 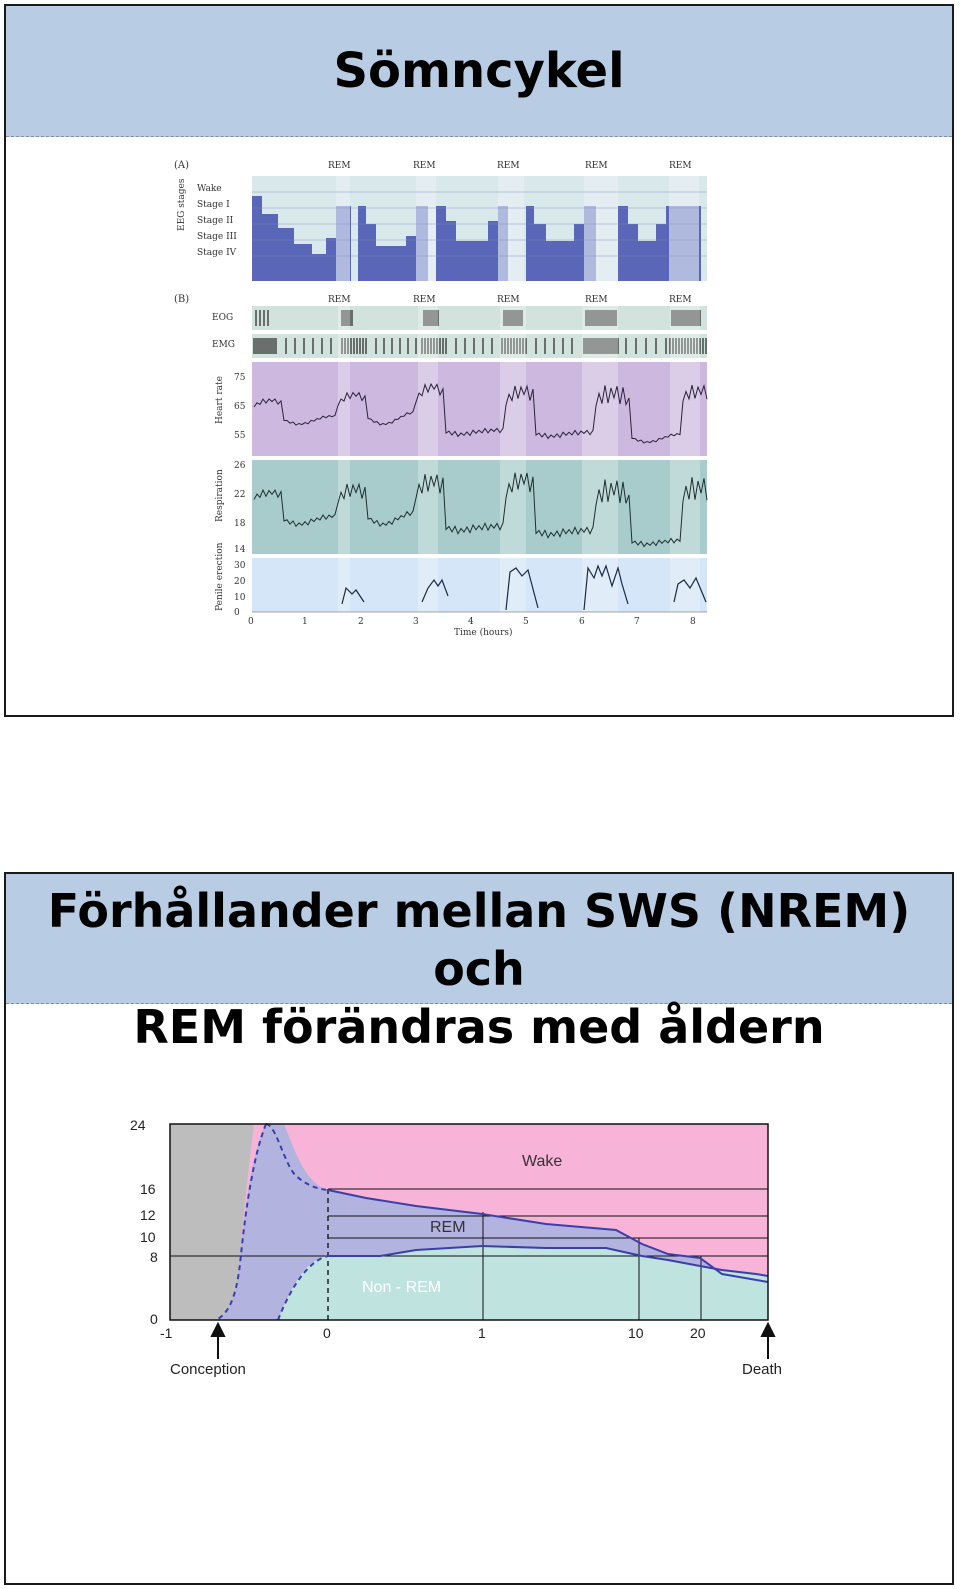 I want to click on rem-shading, so click(x=519, y=459).